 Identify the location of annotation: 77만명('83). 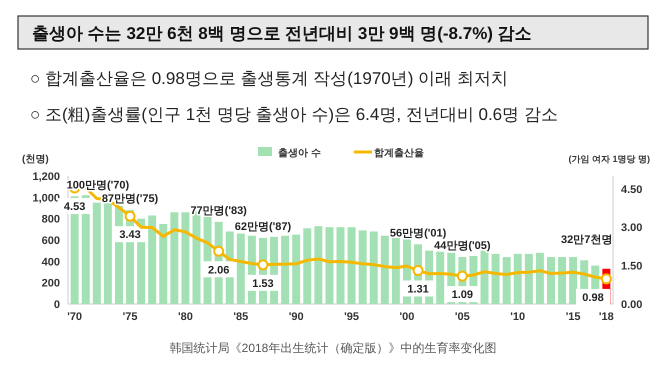
(219, 210).